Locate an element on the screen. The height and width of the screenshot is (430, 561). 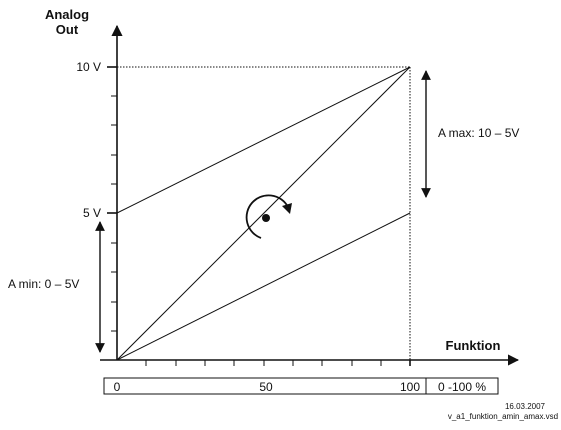
x-axis-title: Funktion is located at coordinates (473, 345).